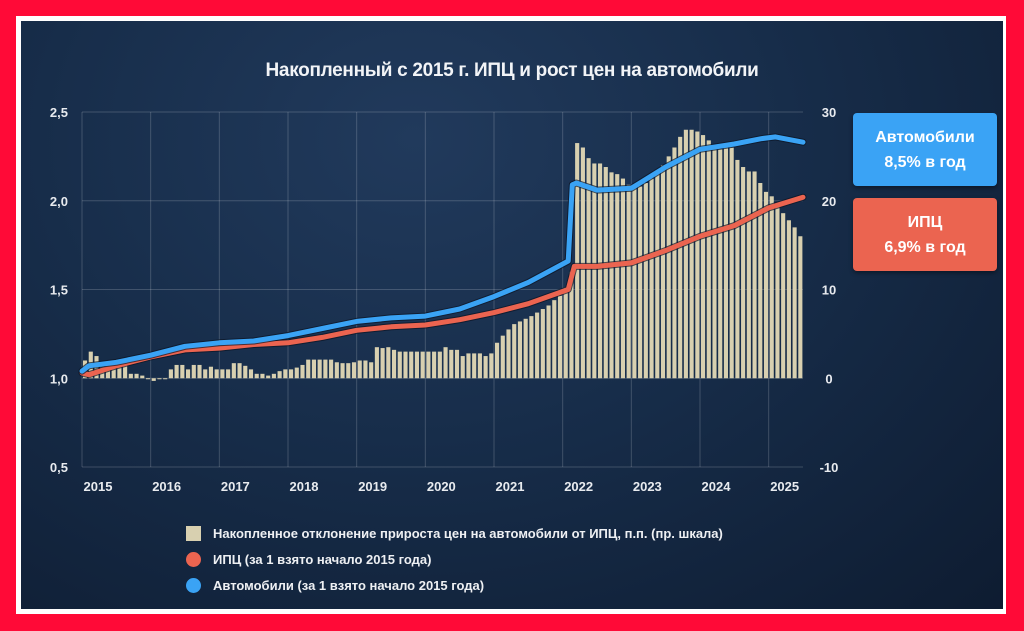 This screenshot has width=1024, height=631. What do you see at coordinates (925, 149) in the screenshot?
I see `cars-rate-badge: Автомобили 8,5% в год` at bounding box center [925, 149].